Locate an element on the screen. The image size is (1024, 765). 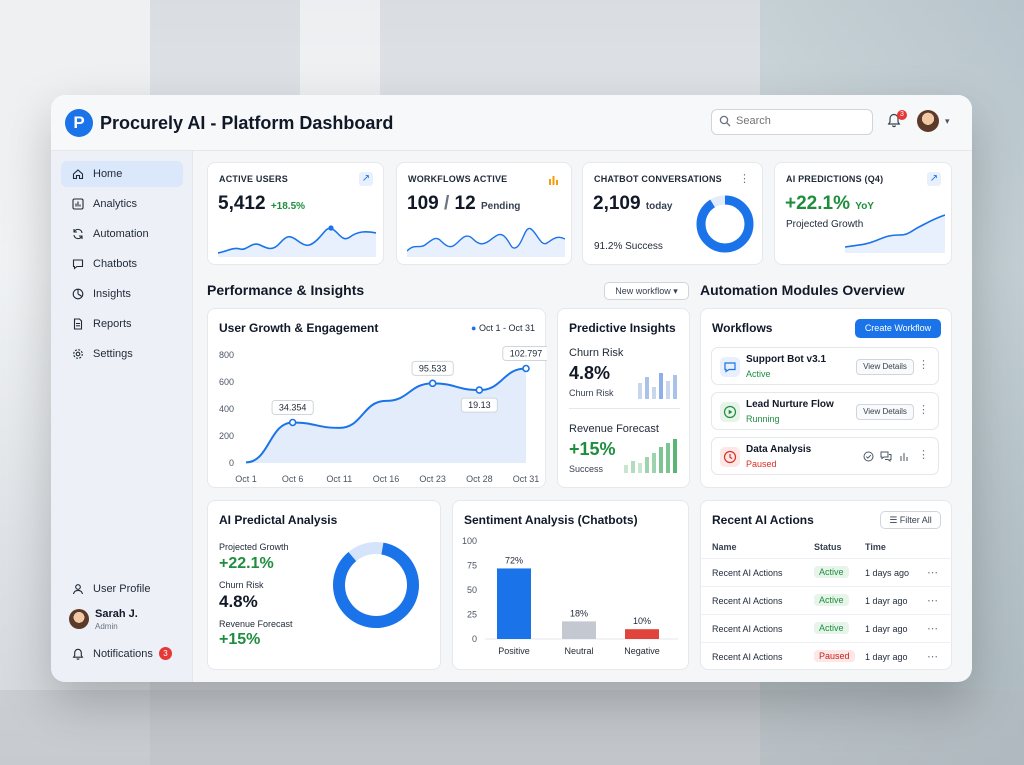
sidebar-item-settings: Settings is located at coordinates (122, 354).